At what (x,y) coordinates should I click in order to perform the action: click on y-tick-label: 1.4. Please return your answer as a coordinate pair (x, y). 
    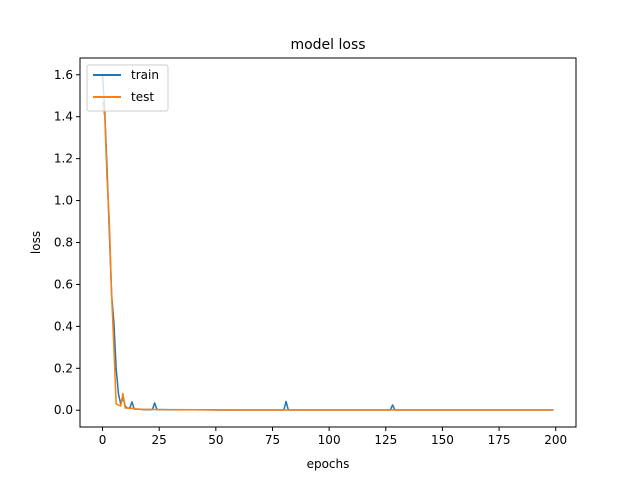
    Looking at the image, I should click on (63, 117).